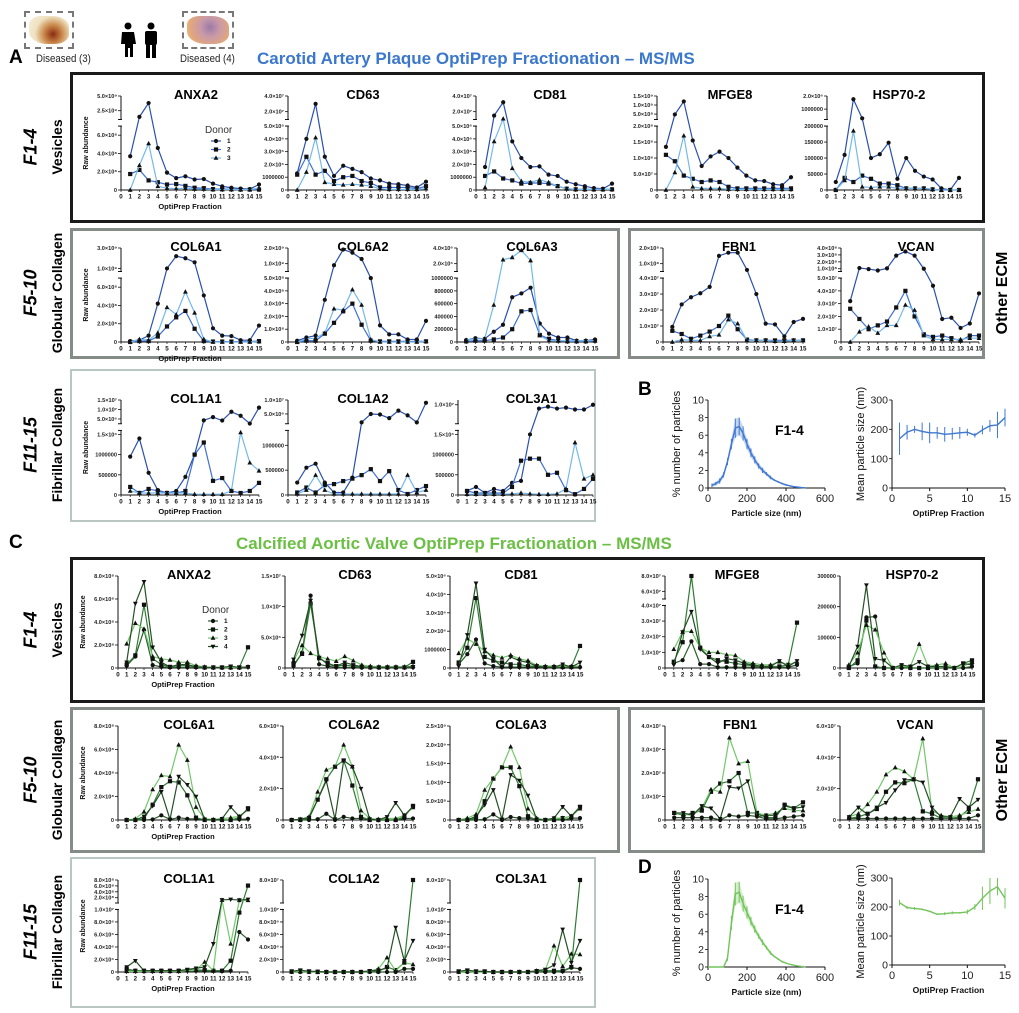 This screenshot has height=1013, width=1019. I want to click on chart-title: CD81, so click(549, 94).